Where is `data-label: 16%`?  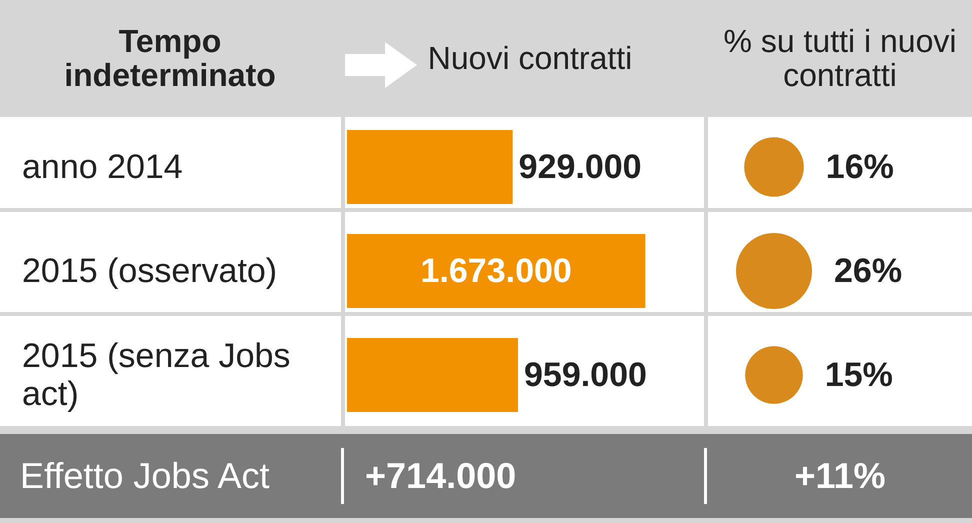
data-label: 16% is located at coordinates (860, 167).